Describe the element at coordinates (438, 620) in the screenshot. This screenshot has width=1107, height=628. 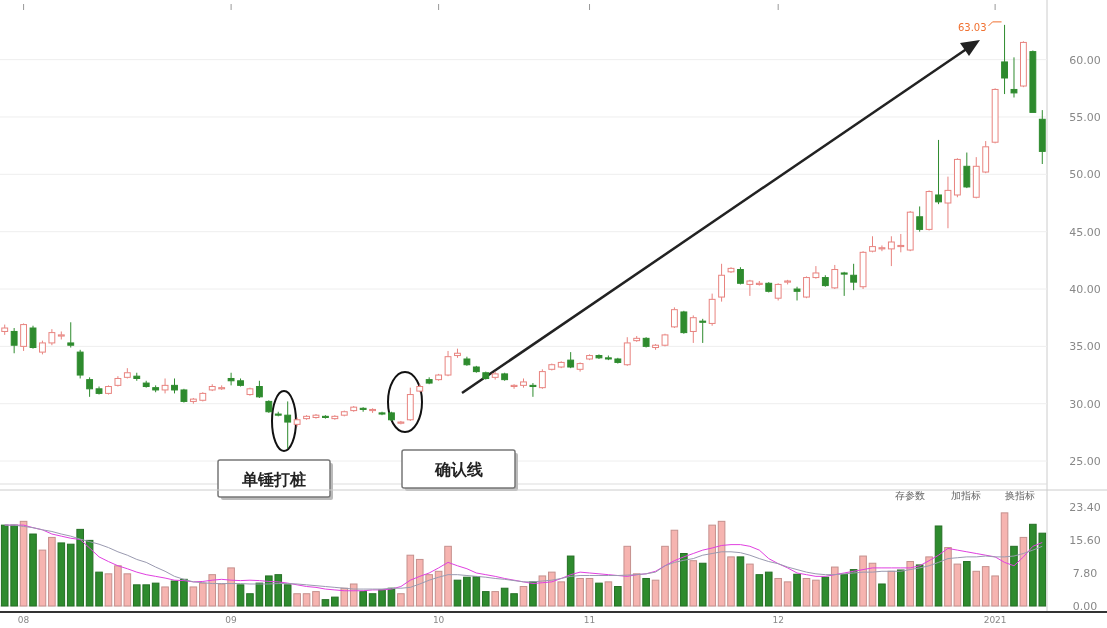
I see `x-tick-label: 10` at that location.